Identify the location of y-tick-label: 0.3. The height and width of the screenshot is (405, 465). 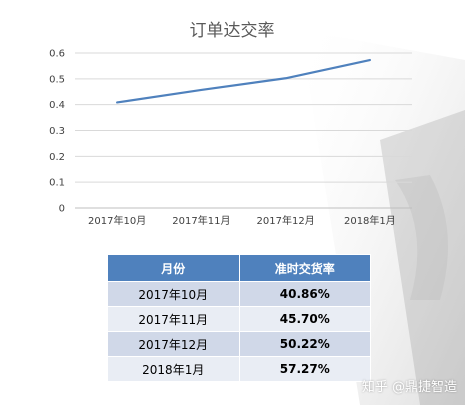
(57, 131).